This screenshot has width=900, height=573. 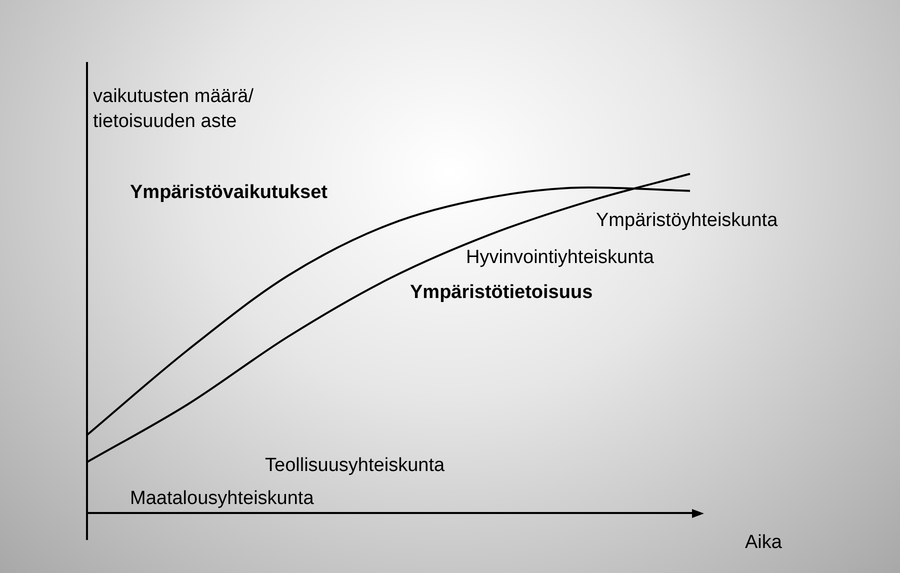 What do you see at coordinates (229, 192) in the screenshot?
I see `text: Ympäristövaikutukset` at bounding box center [229, 192].